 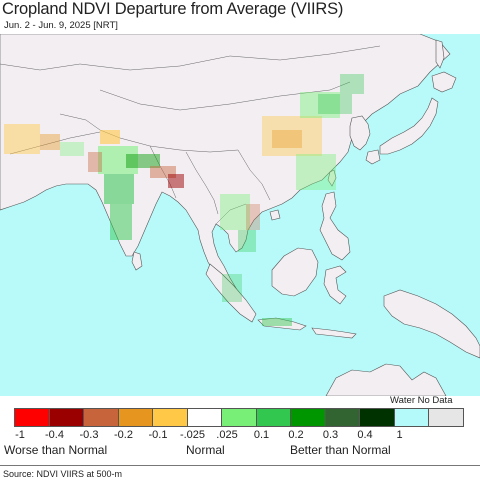 I want to click on land-hainan, so click(x=275, y=215).